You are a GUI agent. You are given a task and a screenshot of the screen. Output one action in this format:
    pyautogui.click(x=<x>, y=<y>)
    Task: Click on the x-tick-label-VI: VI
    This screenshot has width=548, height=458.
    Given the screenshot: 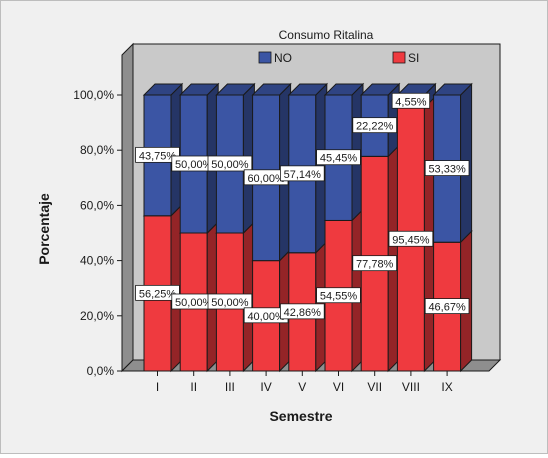 What is the action you would take?
    pyautogui.click(x=338, y=387)
    